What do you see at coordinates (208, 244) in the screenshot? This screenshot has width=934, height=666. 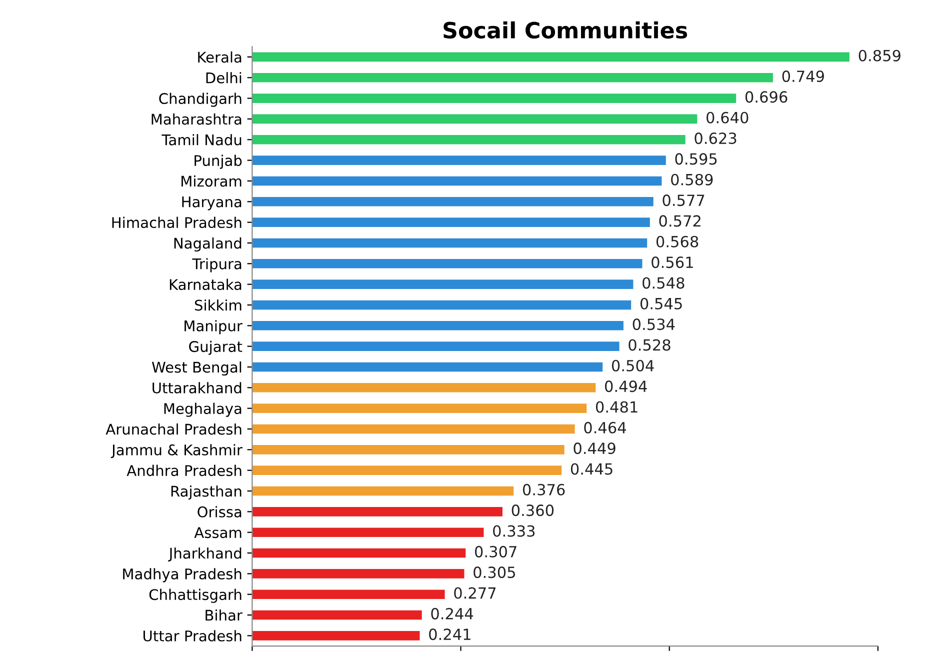 I see `y-tick-label: Nagaland` at bounding box center [208, 244].